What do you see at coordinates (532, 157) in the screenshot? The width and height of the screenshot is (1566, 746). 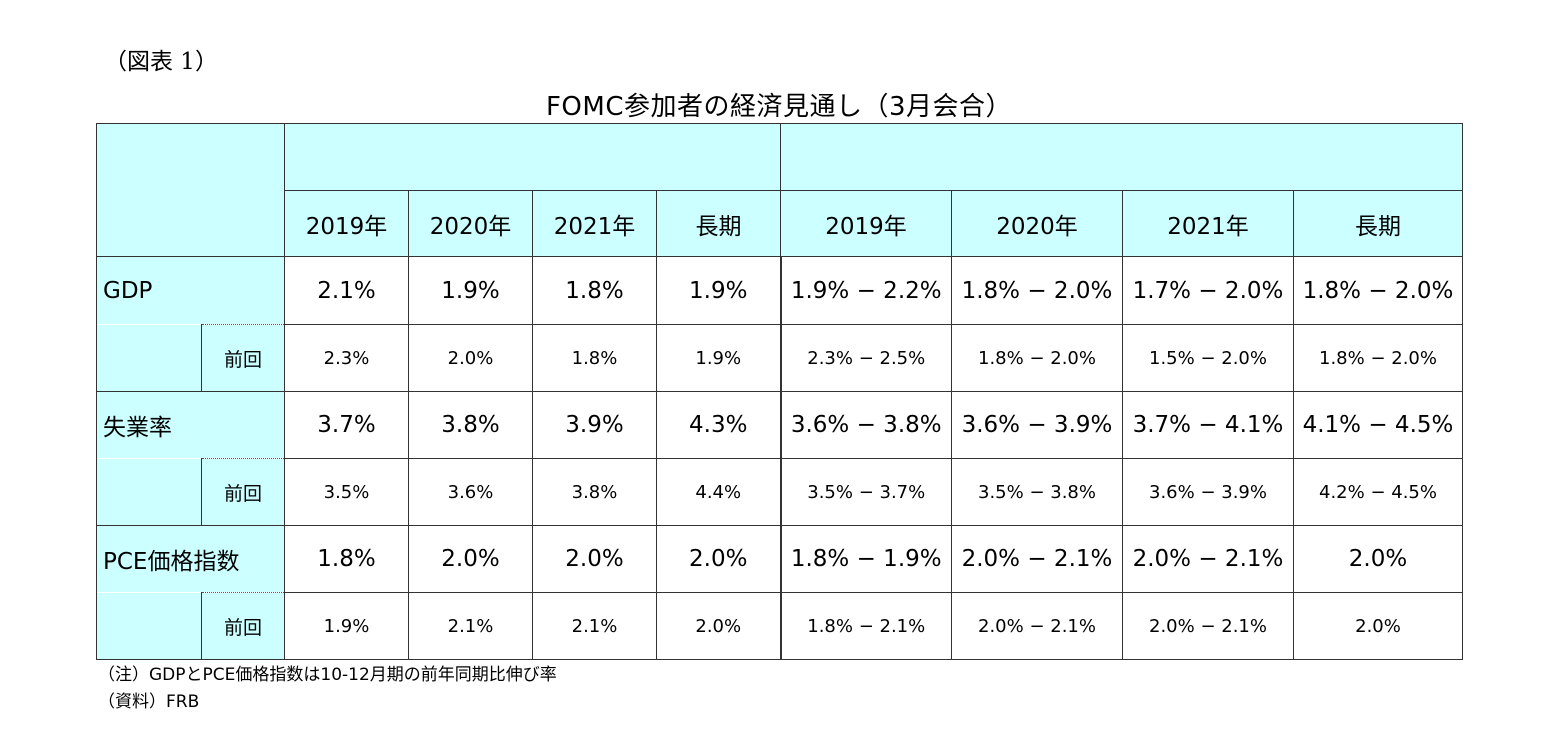 I see `median-group-header` at bounding box center [532, 157].